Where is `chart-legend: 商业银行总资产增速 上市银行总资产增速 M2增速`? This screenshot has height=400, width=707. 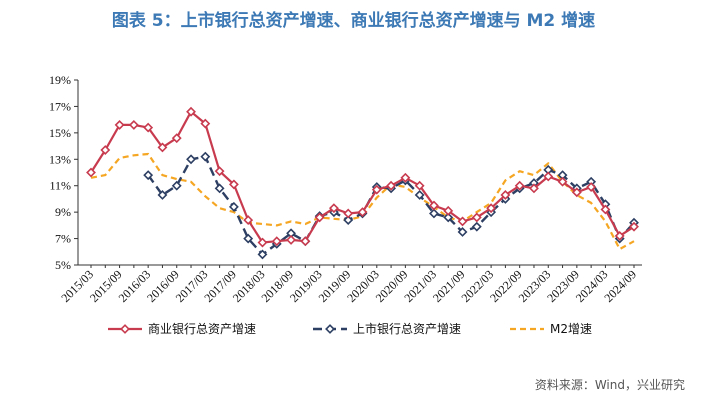
chart-legend: 商业银行总资产增速 上市银行总资产增速 M2增速 is located at coordinates (350, 328).